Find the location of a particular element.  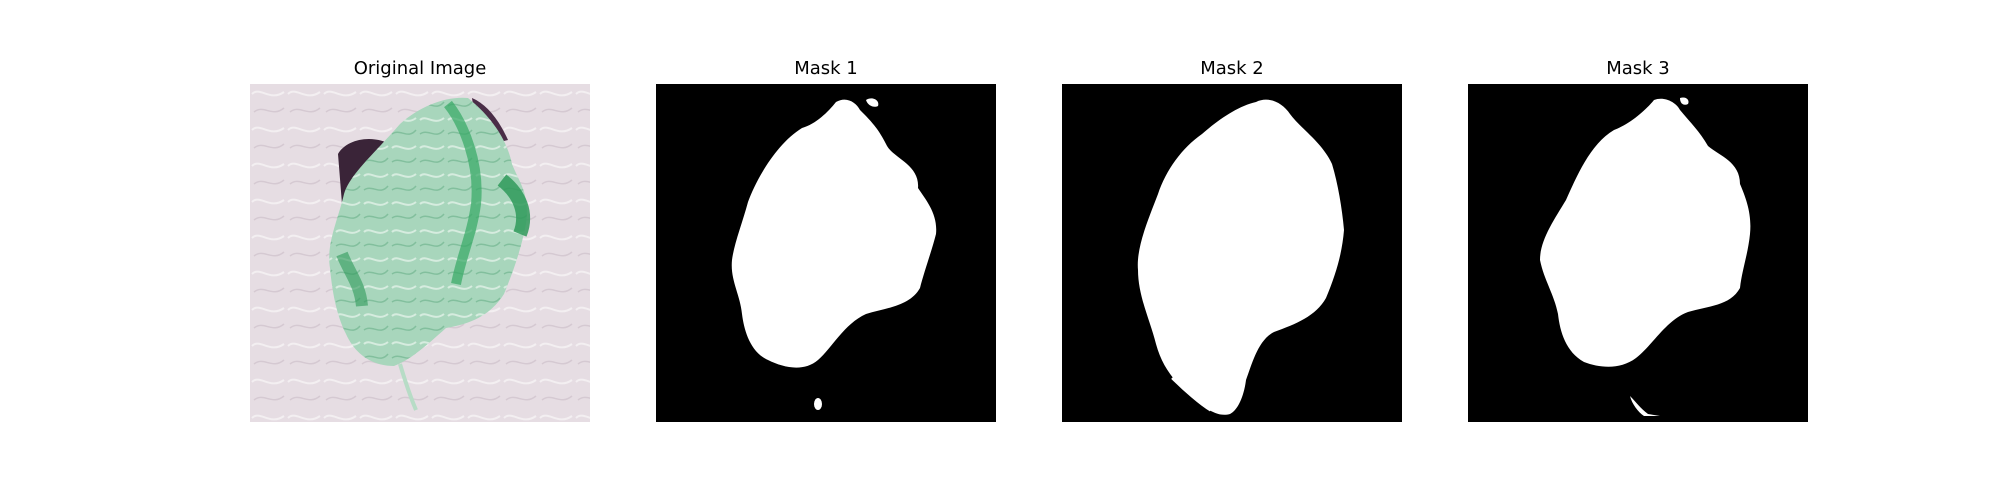

mask-1-panel is located at coordinates (826, 253).